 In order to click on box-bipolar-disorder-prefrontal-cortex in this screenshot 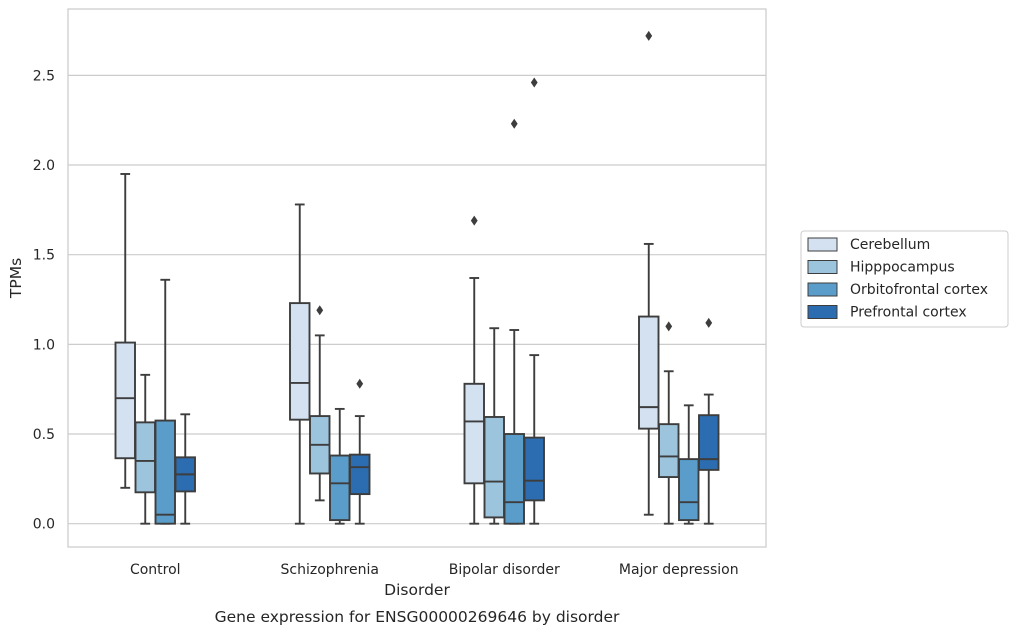, I will do `click(534, 301)`.